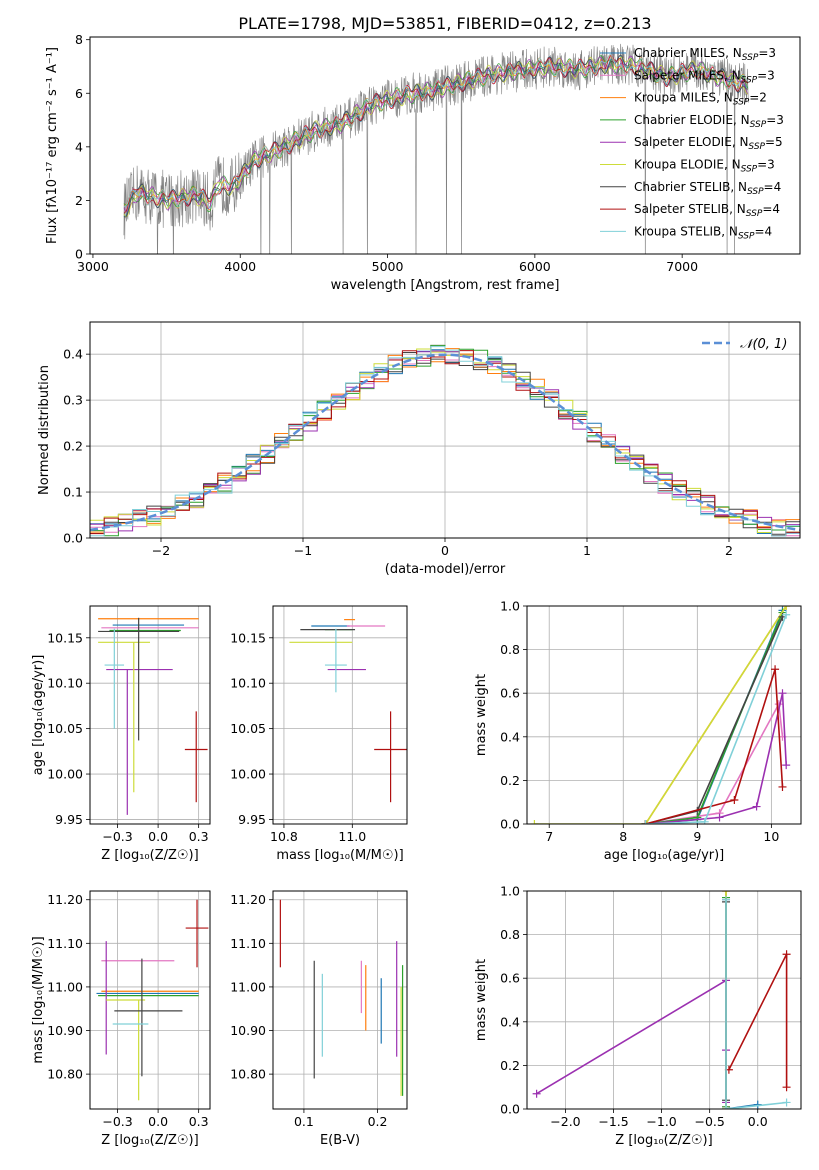  Describe the element at coordinates (655, 165) in the screenshot. I see `legend-imf: Kroupa` at that location.